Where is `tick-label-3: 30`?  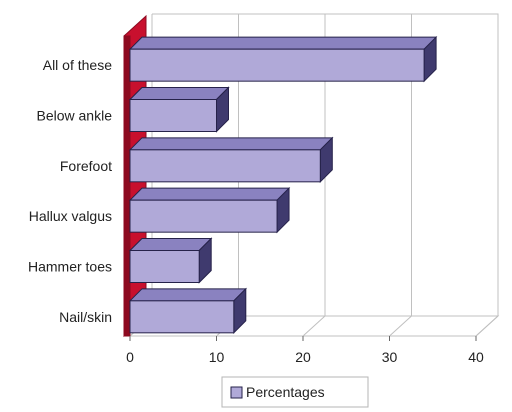 tick-label-3: 30 is located at coordinates (390, 357).